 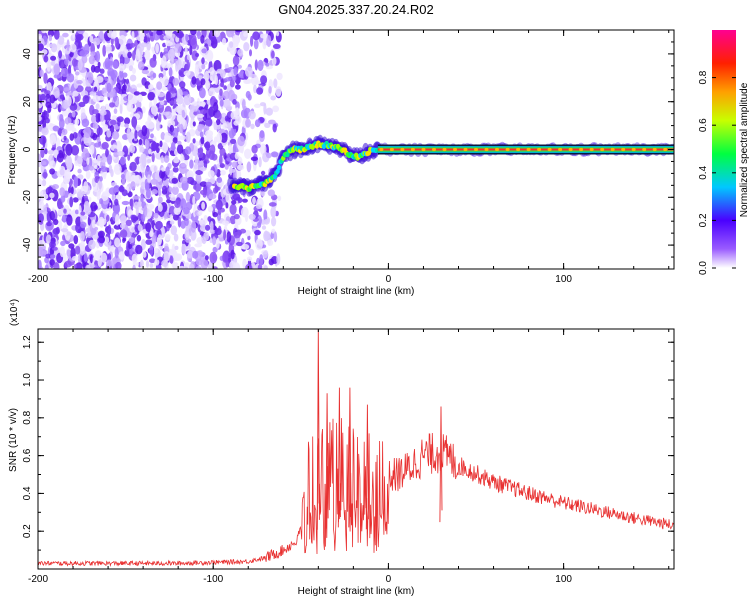 I want to click on snr-multiplier: (x10⁴), so click(x=14, y=312).